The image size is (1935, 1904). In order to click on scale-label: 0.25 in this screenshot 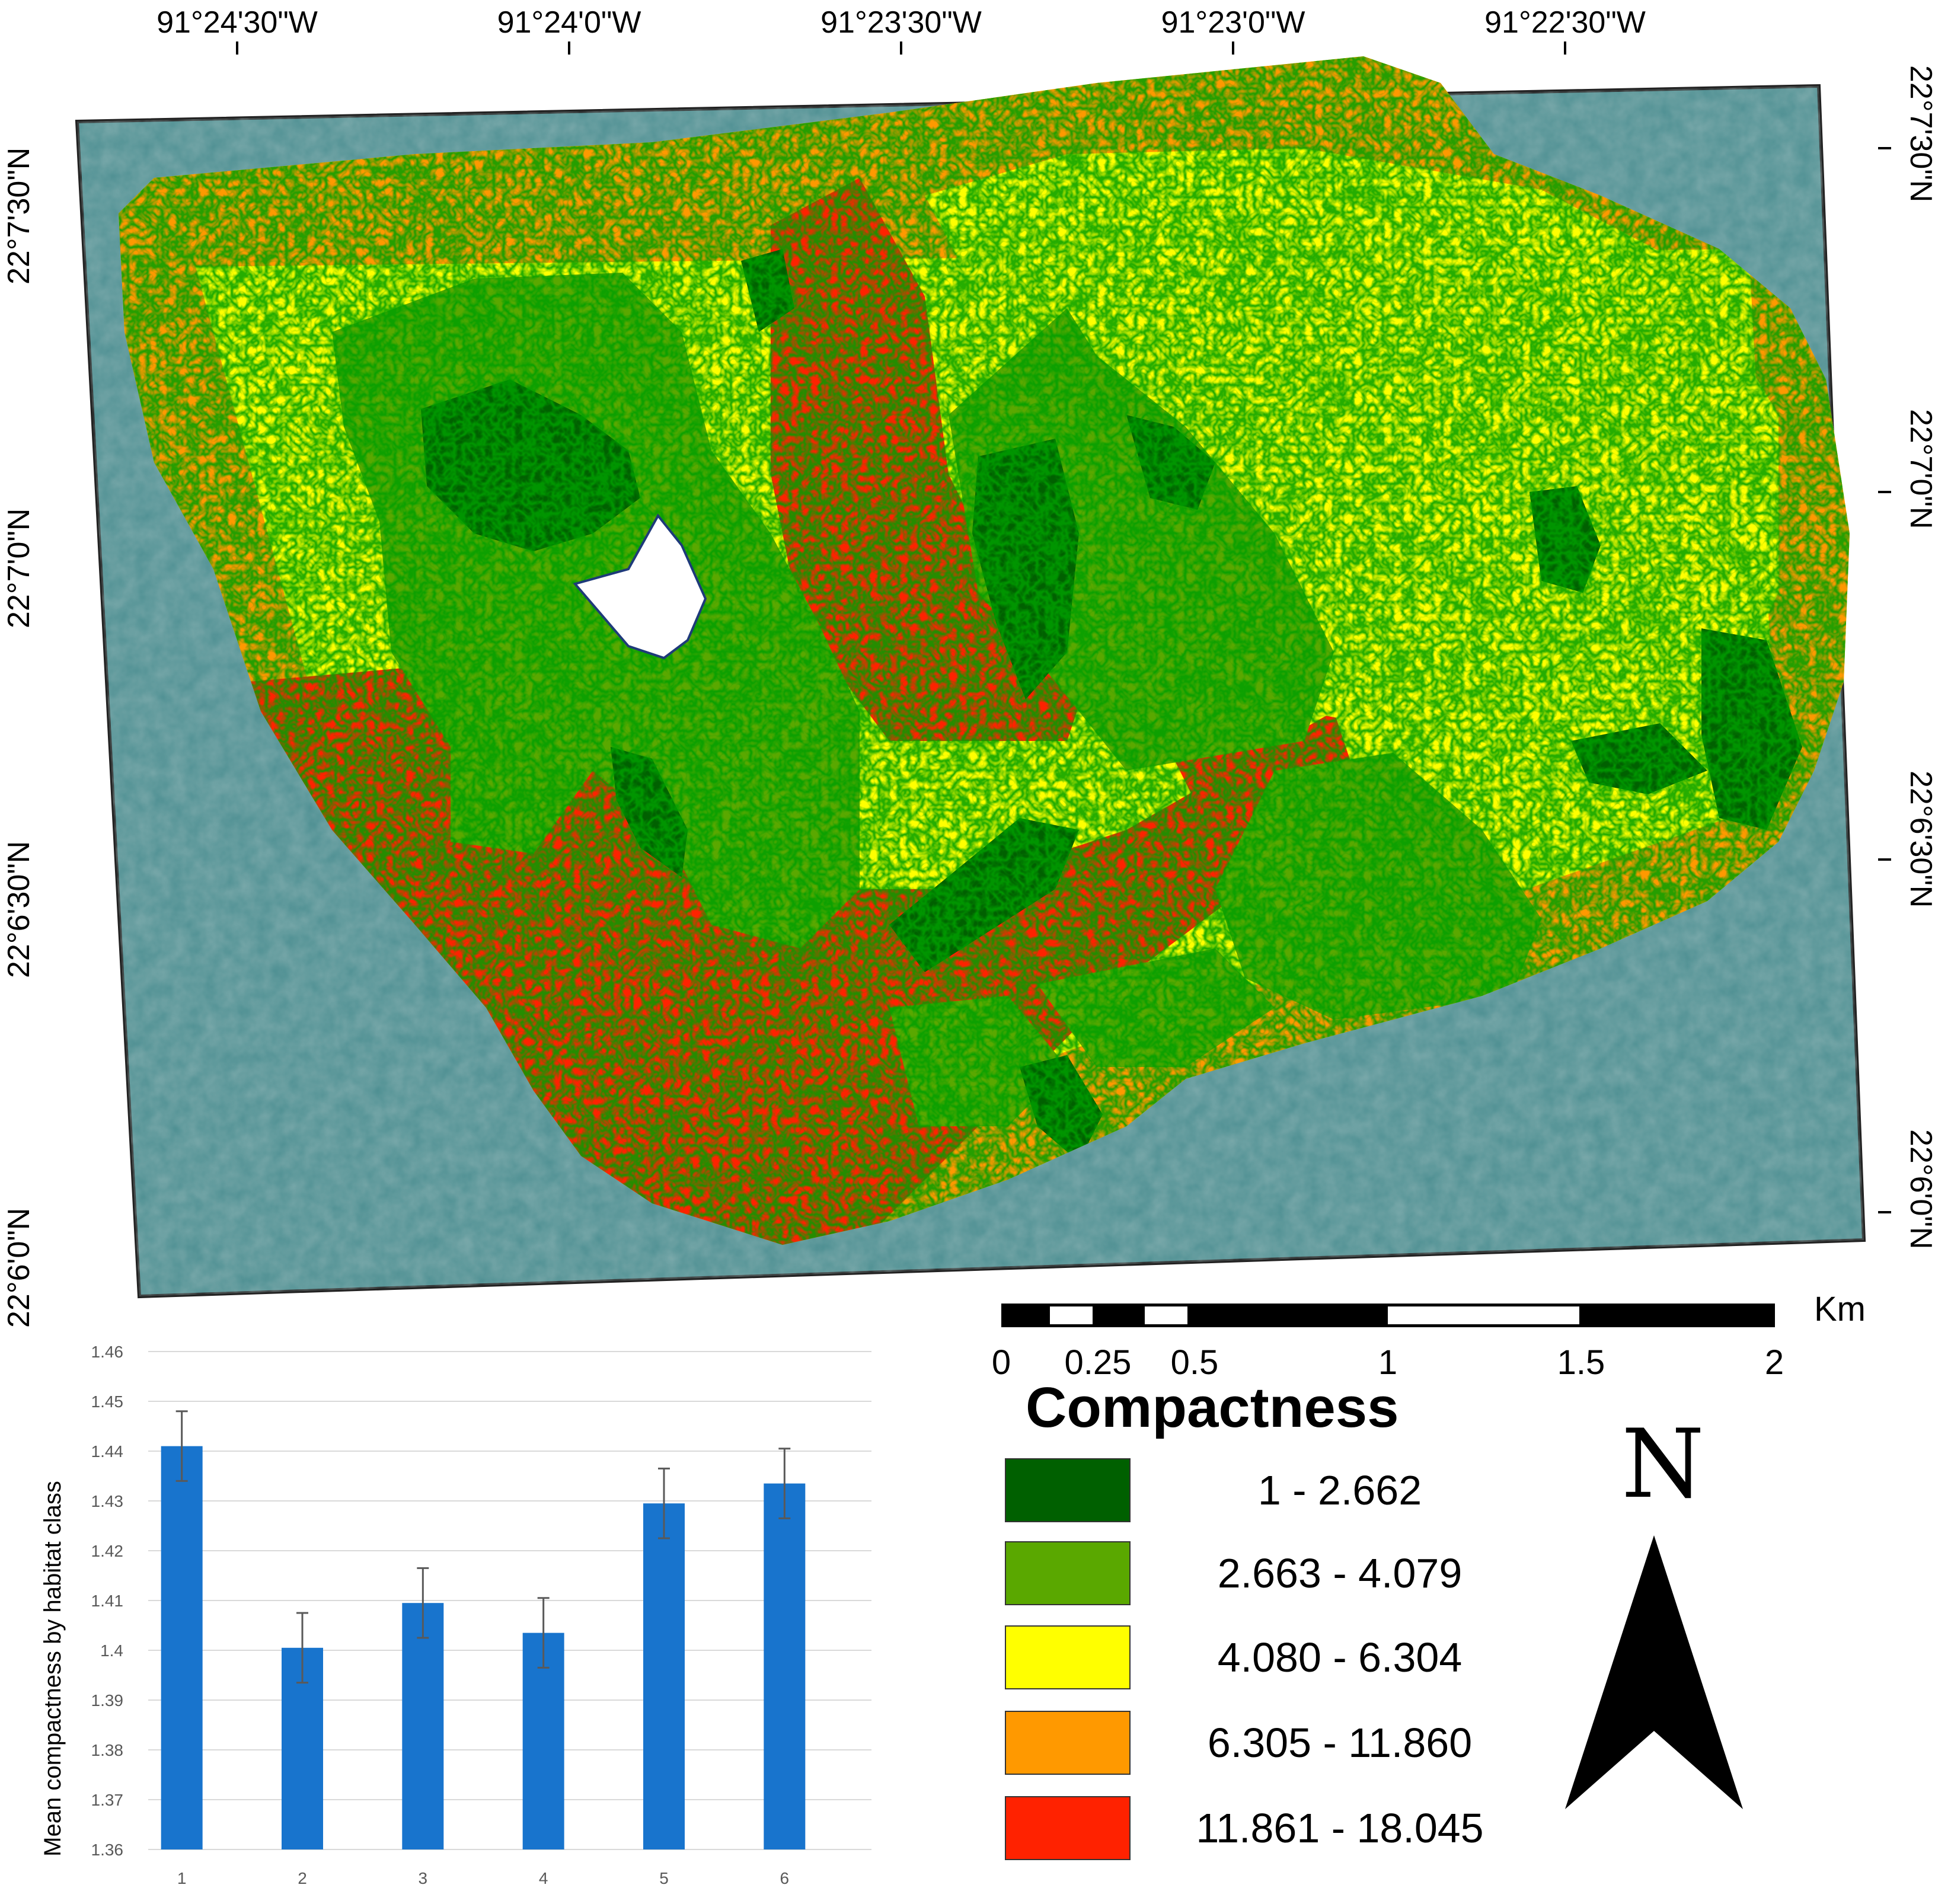, I will do `click(1098, 1362)`.